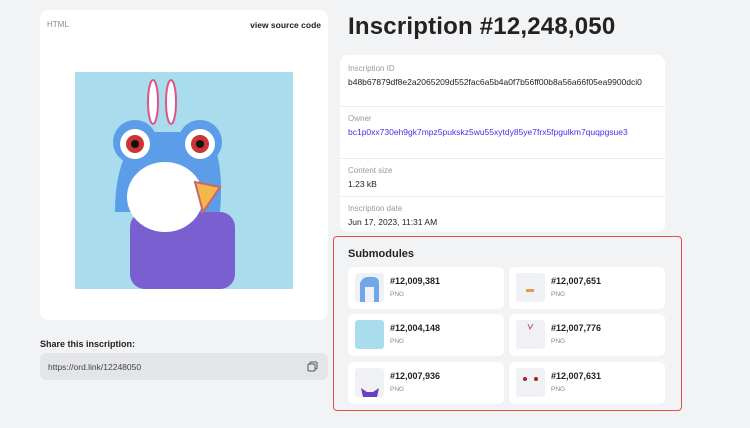 This screenshot has width=750, height=428. I want to click on submodule-item: #12,007,936 PNG, so click(426, 383).